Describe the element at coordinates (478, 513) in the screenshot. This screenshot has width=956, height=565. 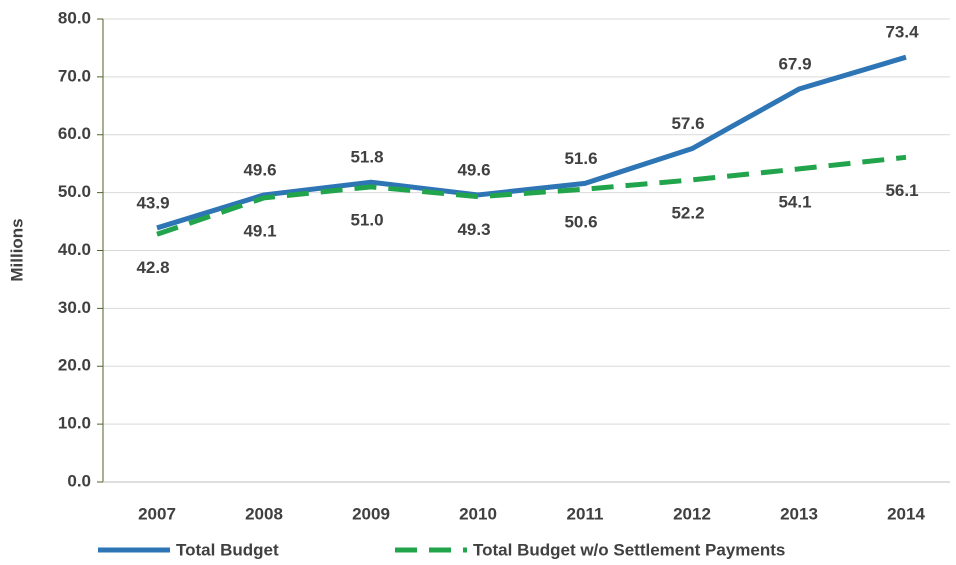
I see `x-tick-label: 2010` at that location.